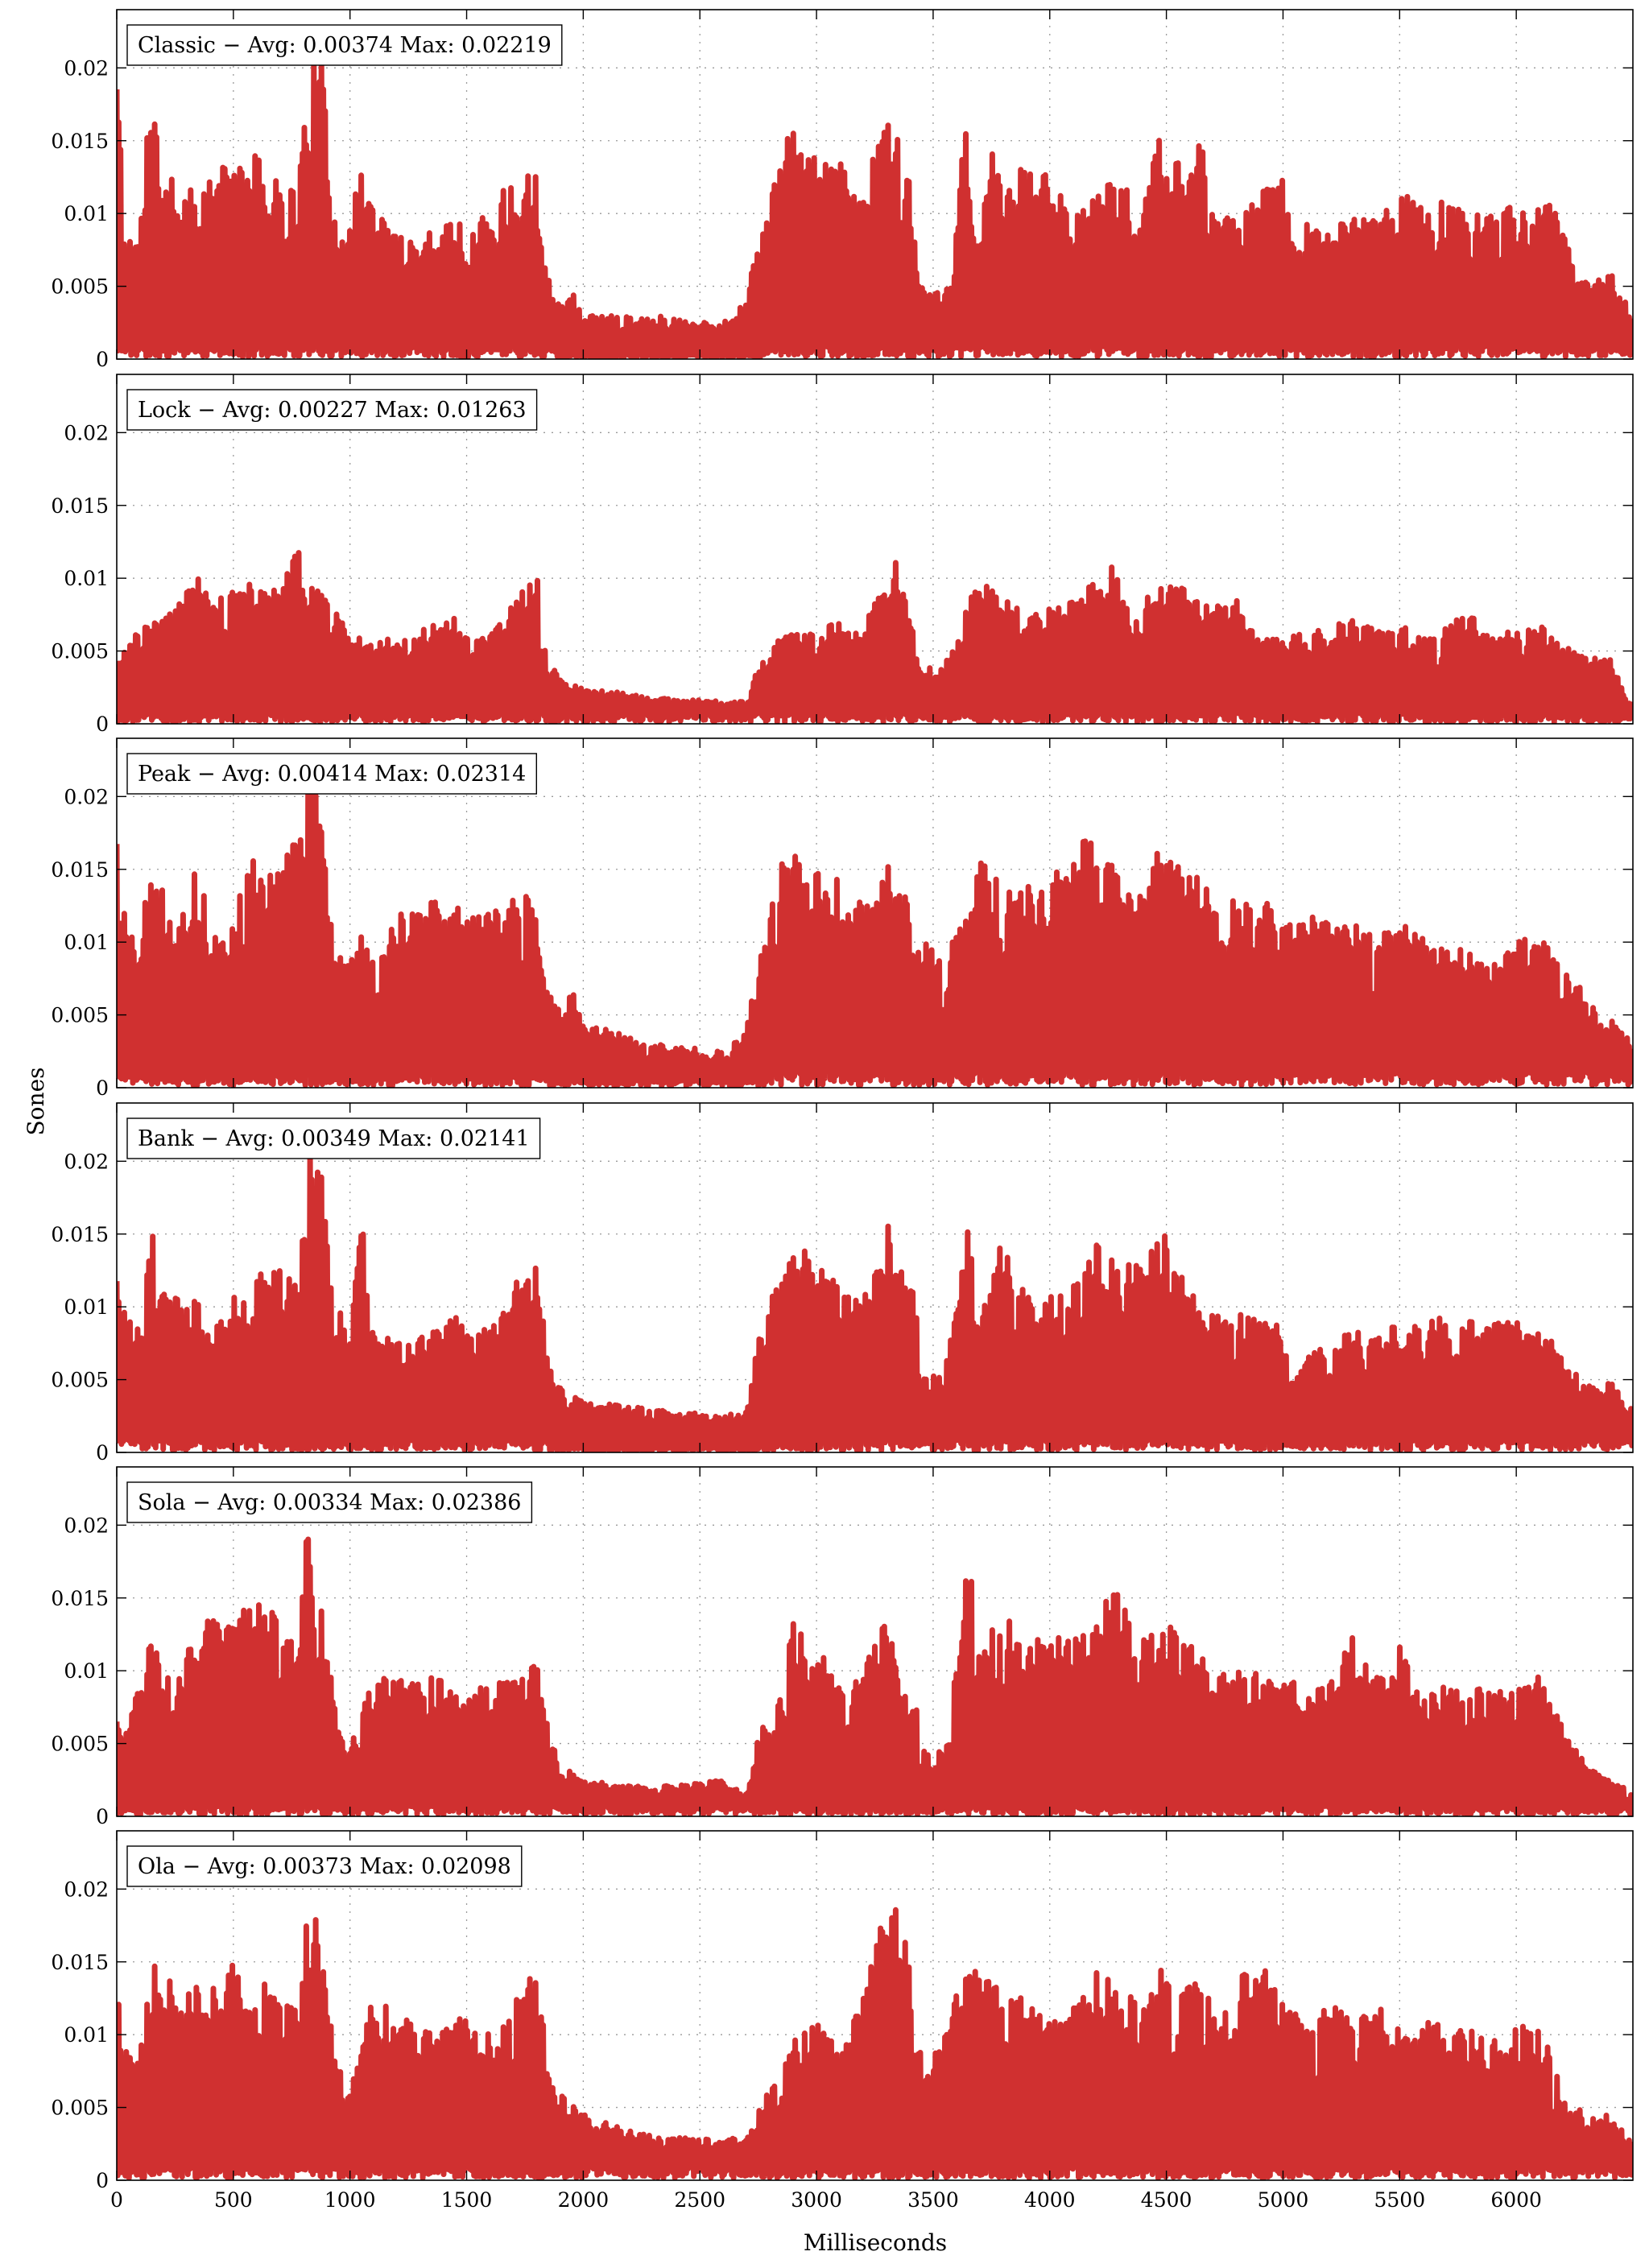 The width and height of the screenshot is (1649, 2268). I want to click on legend-label: Classic − Avg: 0.00374 Max: 0.02219, so click(345, 46).